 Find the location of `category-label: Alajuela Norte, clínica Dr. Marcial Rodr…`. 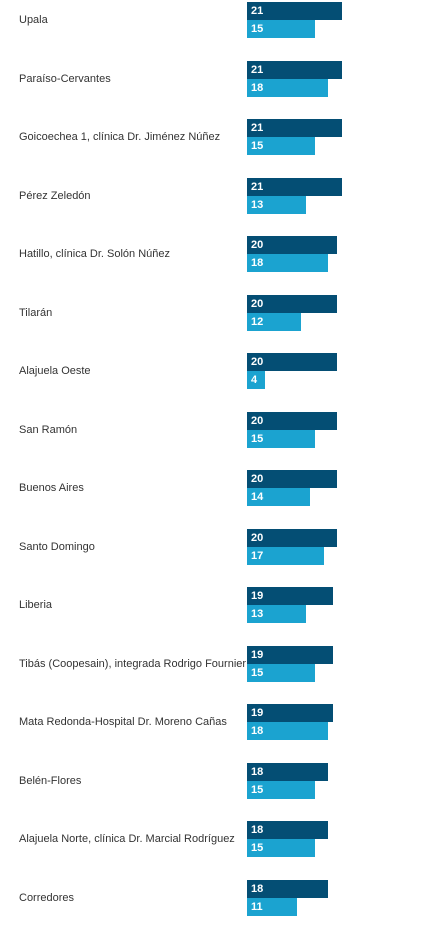

category-label: Alajuela Norte, clínica Dr. Marcial Rodr… is located at coordinates (127, 839).